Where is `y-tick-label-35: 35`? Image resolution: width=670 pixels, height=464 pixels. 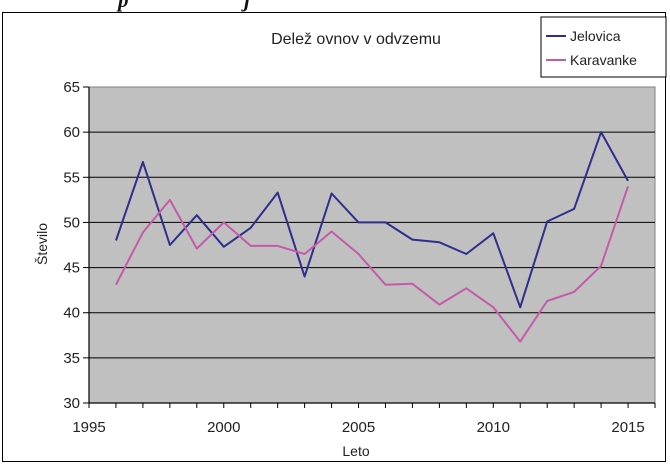 y-tick-label-35: 35 is located at coordinates (71, 358).